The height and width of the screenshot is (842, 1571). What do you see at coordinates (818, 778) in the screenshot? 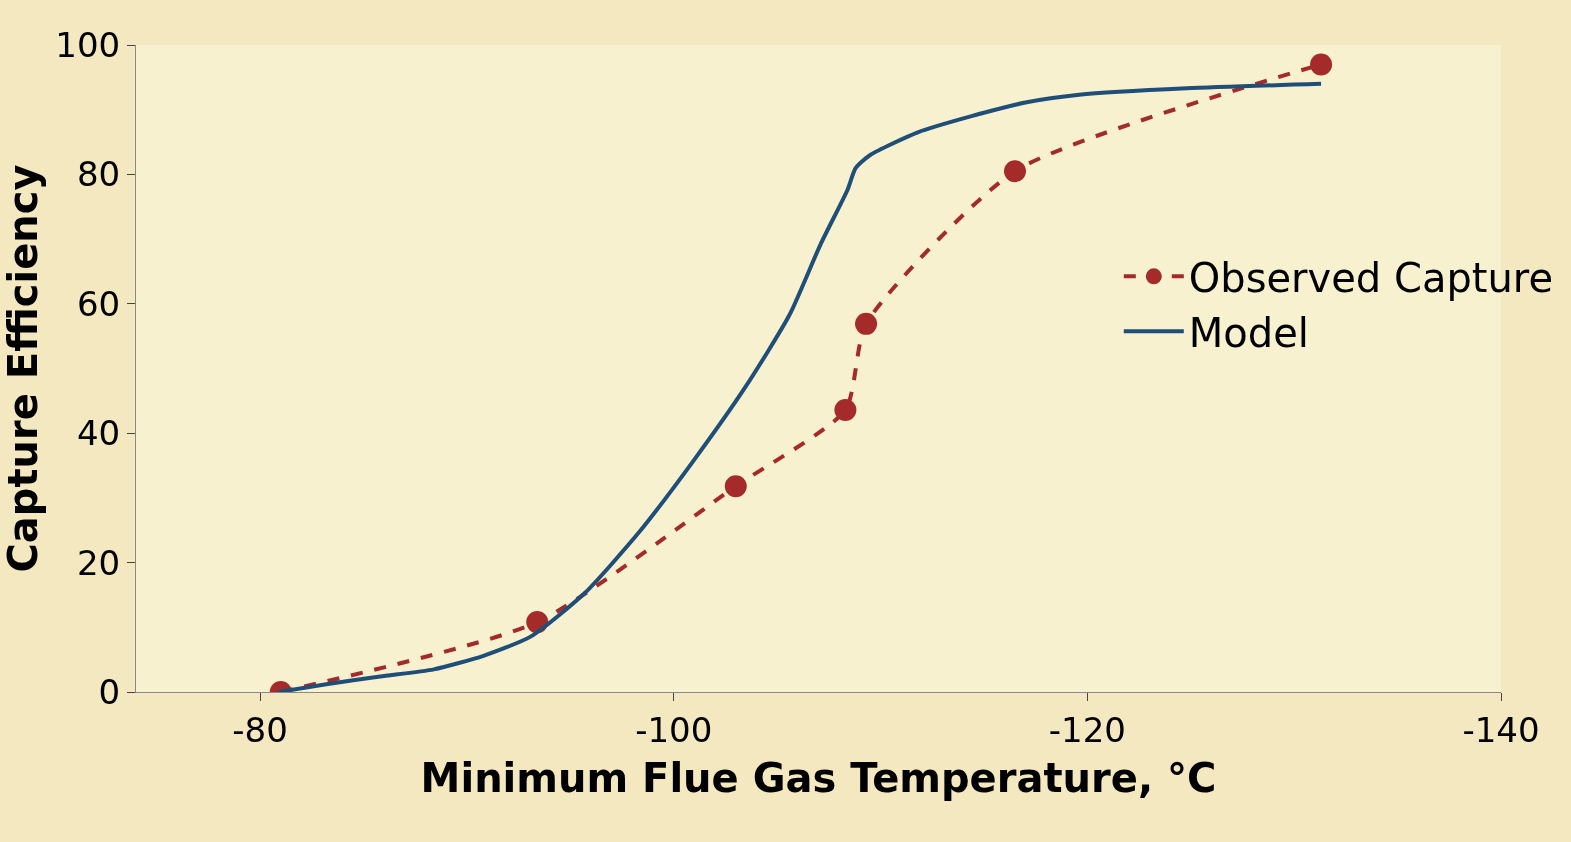
I see `x-axis-title: Minimum Flue Gas Temperature, °C` at bounding box center [818, 778].